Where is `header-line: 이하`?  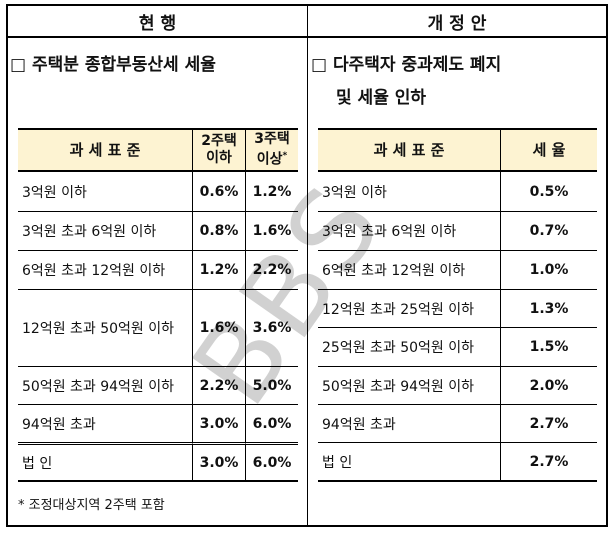 header-line: 이하 is located at coordinates (219, 158).